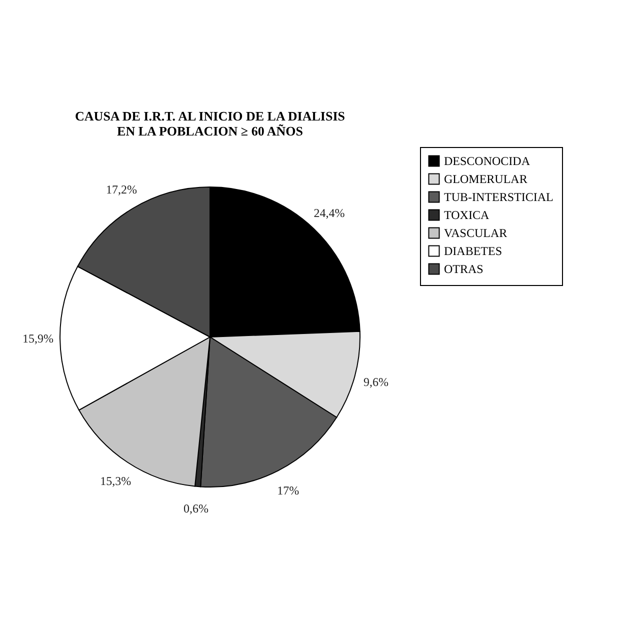 This screenshot has height=640, width=619. What do you see at coordinates (467, 215) in the screenshot?
I see `legend-label: TOXICA` at bounding box center [467, 215].